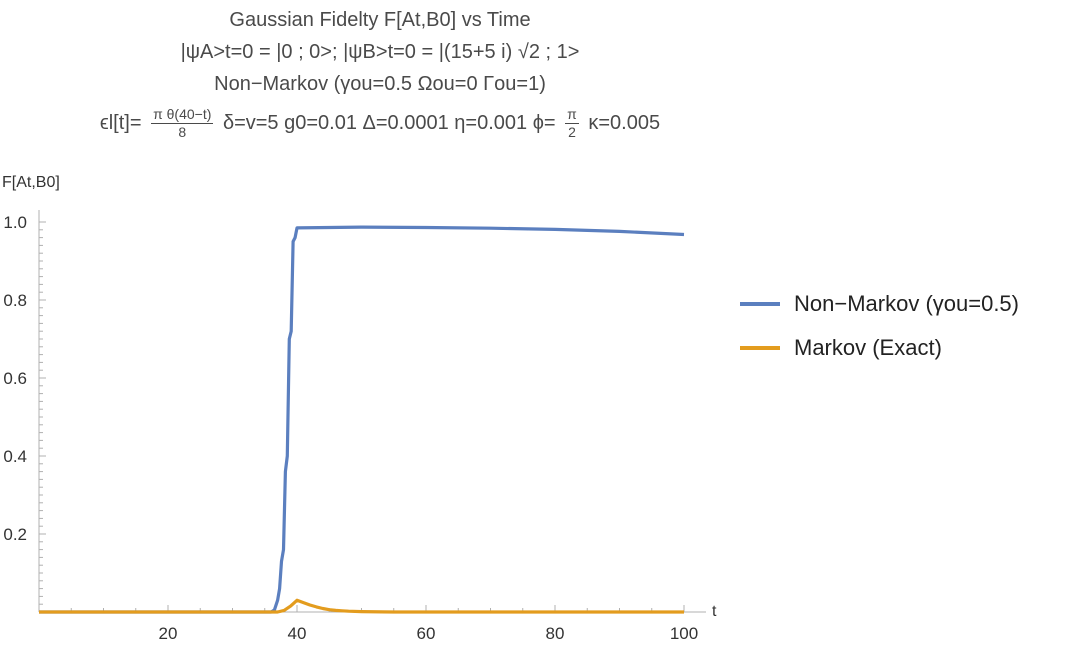 This screenshot has width=1066, height=648. Describe the element at coordinates (714, 611) in the screenshot. I see `x-axis-label: t` at that location.